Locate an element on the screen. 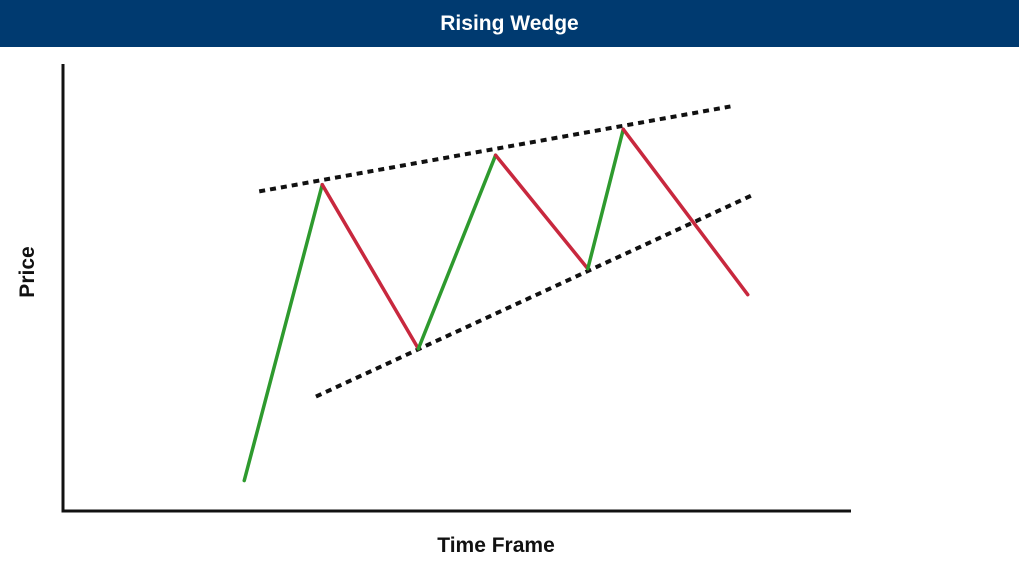  chart-title: Rising Wedge is located at coordinates (509, 23).